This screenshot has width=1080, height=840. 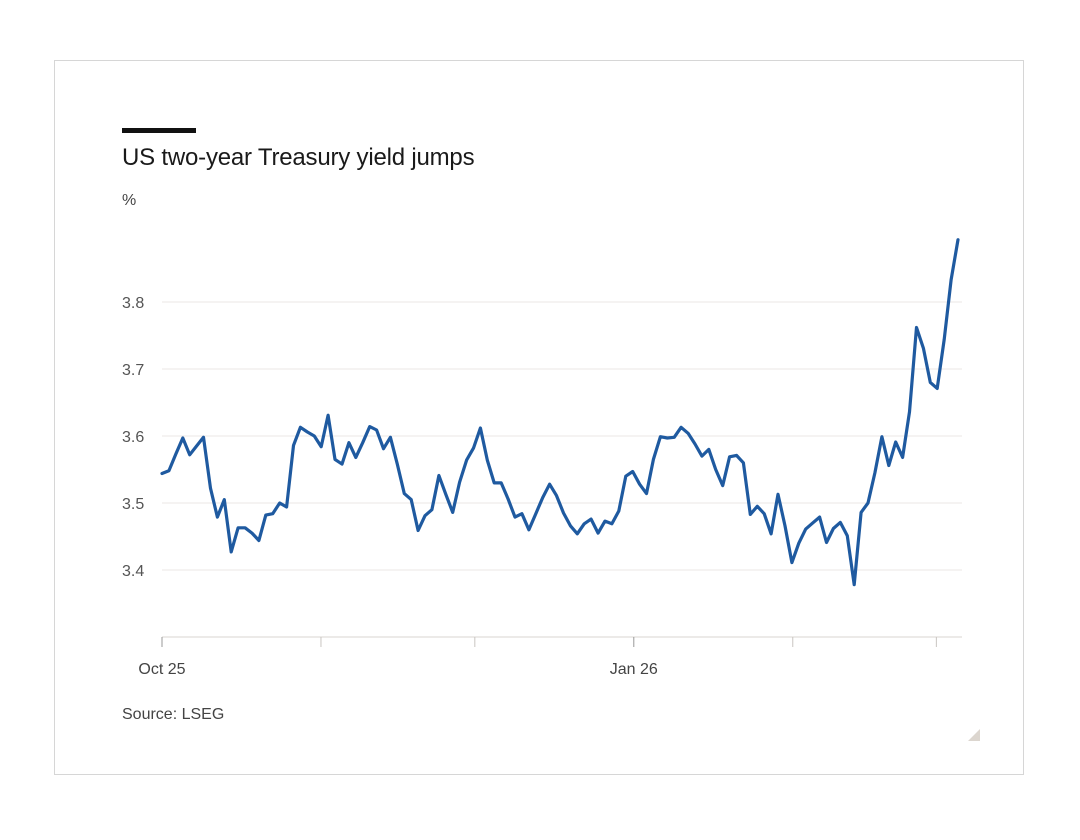 What do you see at coordinates (159, 130) in the screenshot?
I see `title-accent-bar` at bounding box center [159, 130].